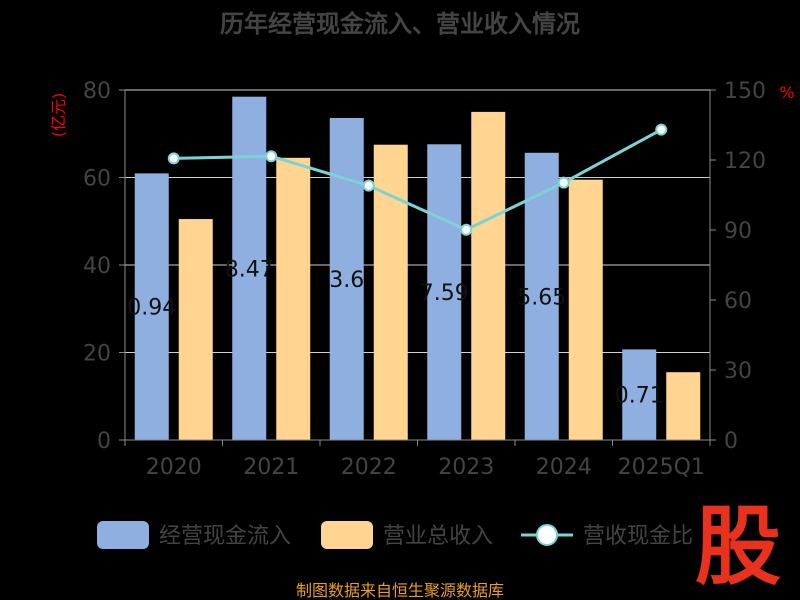 The height and width of the screenshot is (600, 800). I want to click on left-tick-label: 40, so click(97, 266).